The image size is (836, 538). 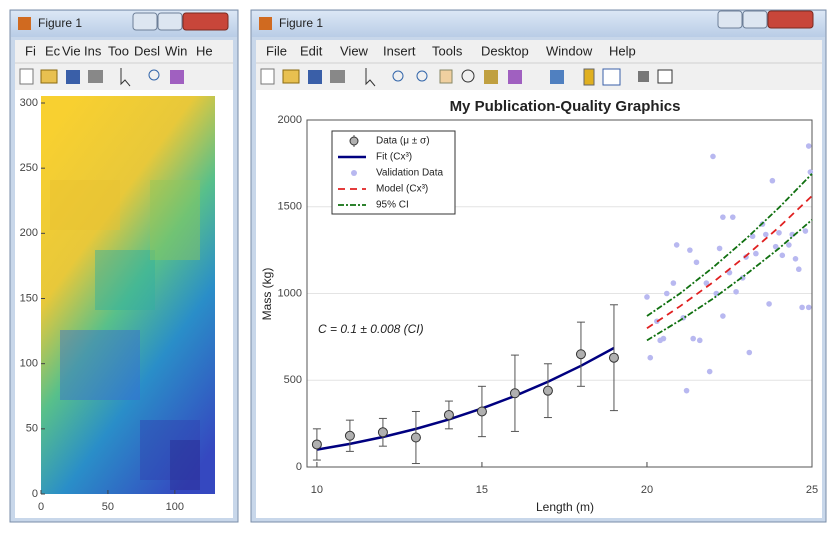 I want to click on x-tick-label: 50, so click(x=108, y=507).